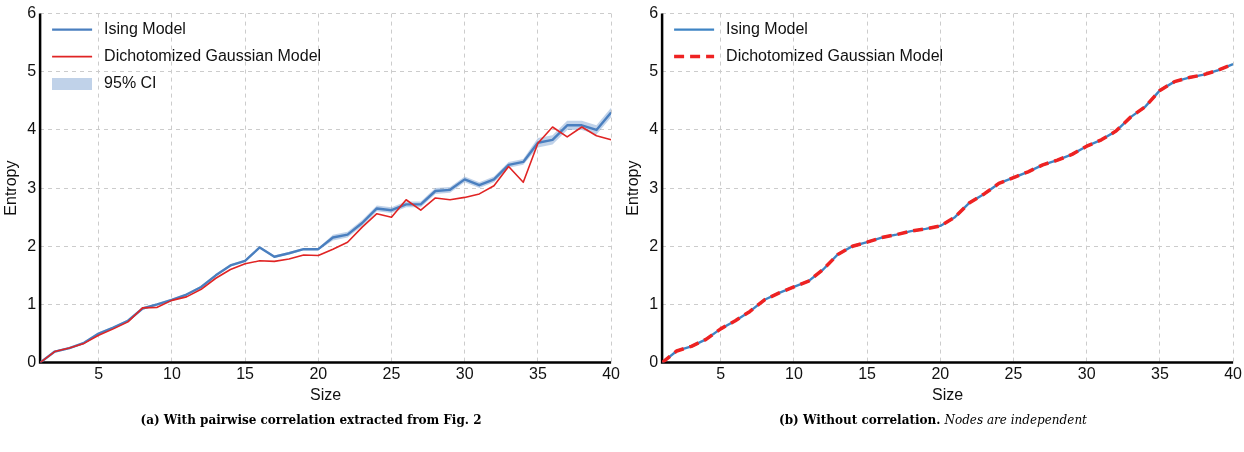 The height and width of the screenshot is (452, 1244). I want to click on text: (a) With pairwise correlation extracted from Fig. 2, so click(311, 420).